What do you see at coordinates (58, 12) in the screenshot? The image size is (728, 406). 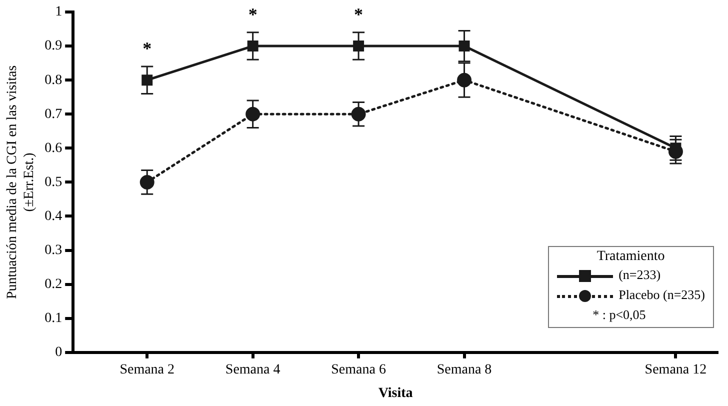 I see `y-tick-label: 1` at bounding box center [58, 12].